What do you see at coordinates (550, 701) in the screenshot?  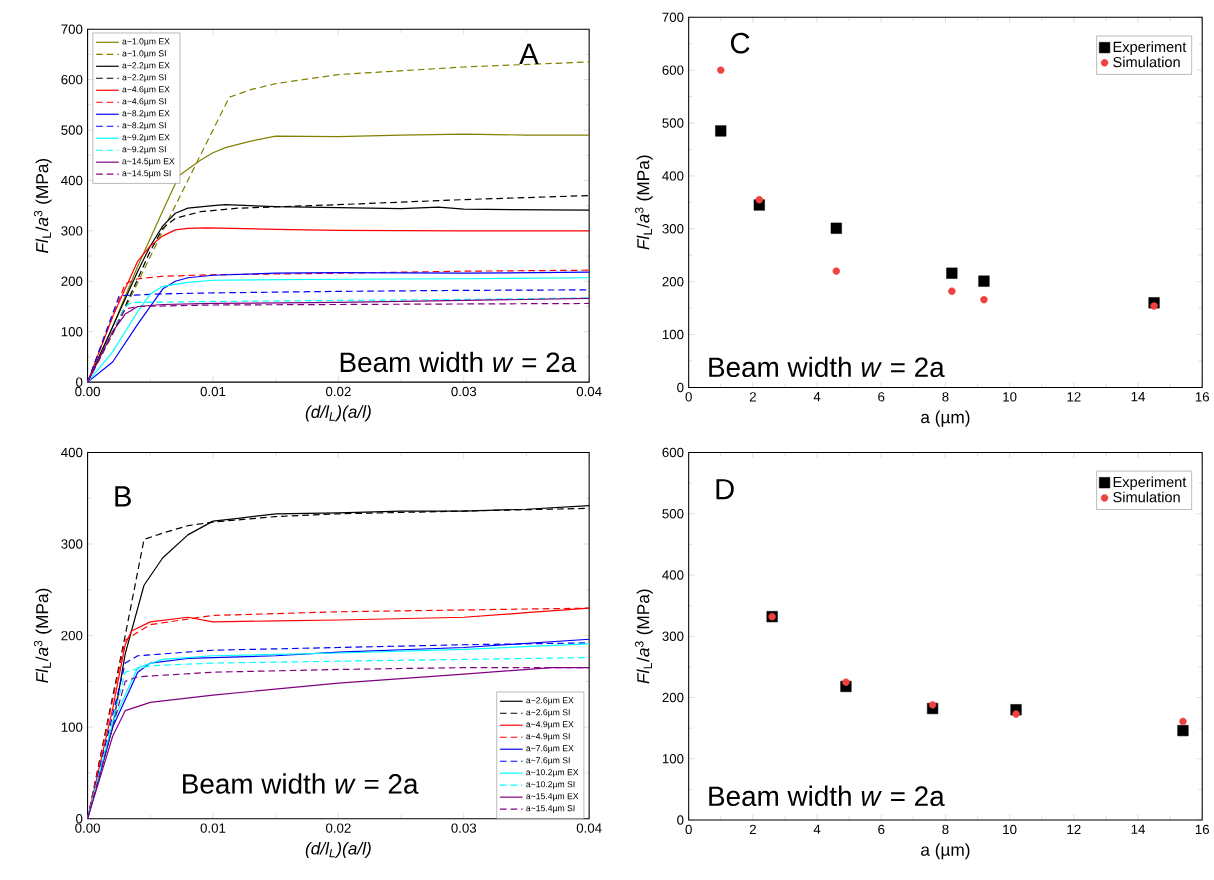 I see `legend-label: a~2.6µm EX` at bounding box center [550, 701].